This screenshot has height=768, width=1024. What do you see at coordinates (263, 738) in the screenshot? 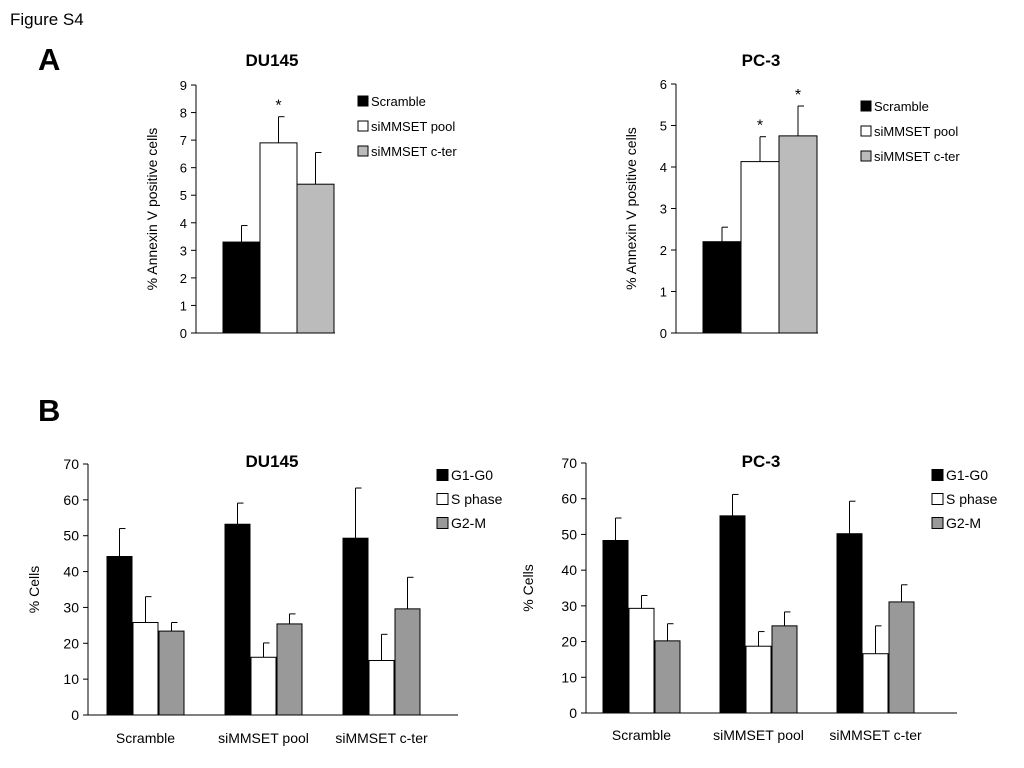
I see `chart3-category-label: siMMSET pool` at bounding box center [263, 738].